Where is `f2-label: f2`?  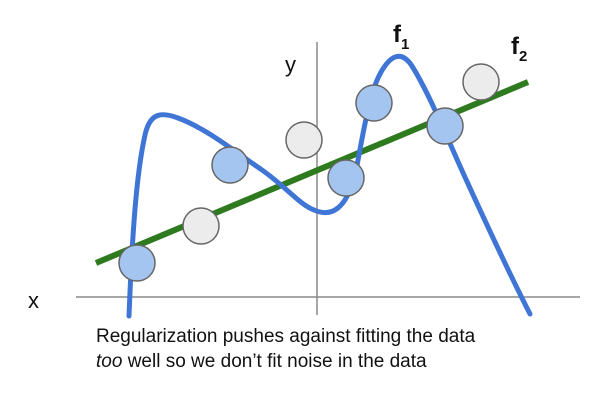 f2-label: f2 is located at coordinates (519, 49).